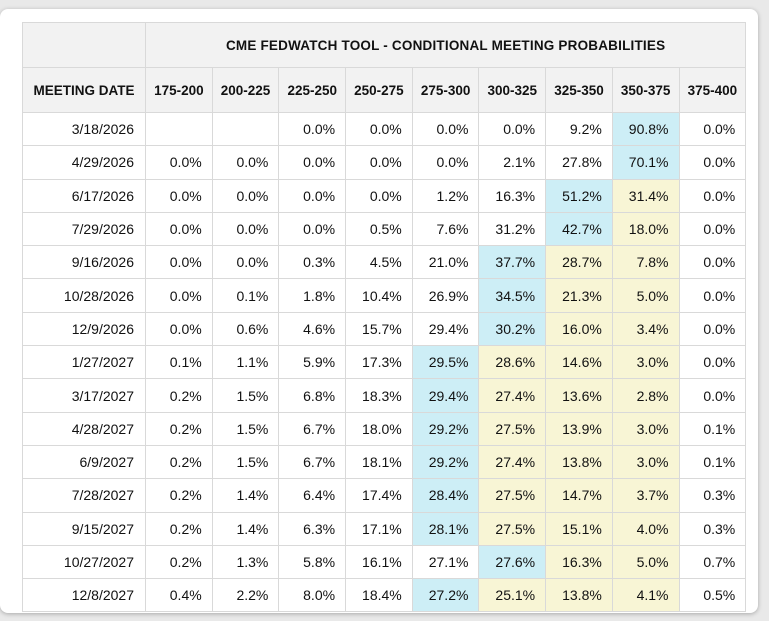 This screenshot has width=769, height=621. What do you see at coordinates (645, 195) in the screenshot?
I see `probability-cell: 31.4%` at bounding box center [645, 195].